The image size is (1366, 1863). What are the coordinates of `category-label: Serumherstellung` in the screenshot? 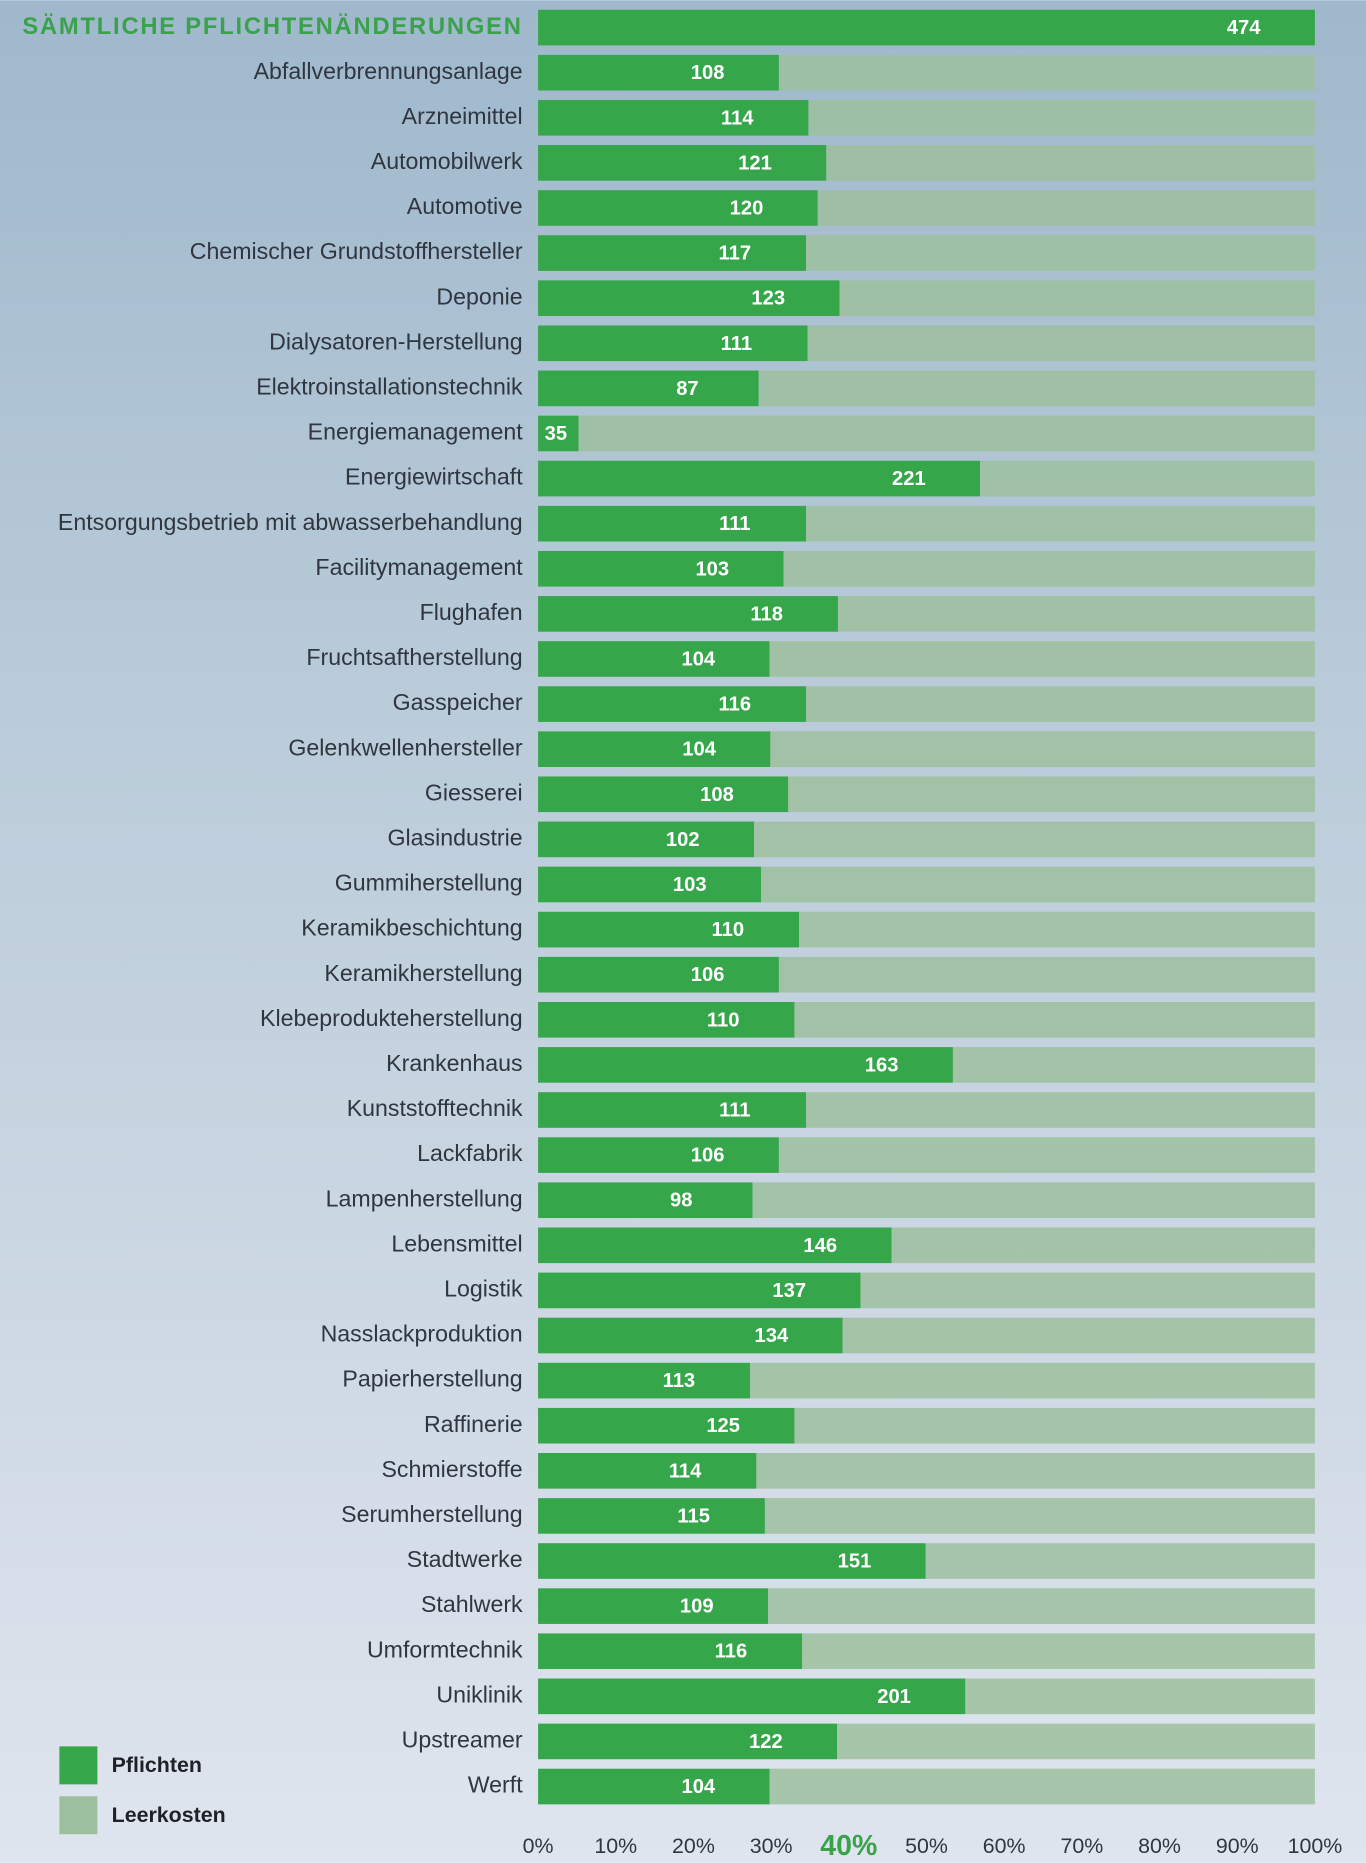 It's located at (432, 1514).